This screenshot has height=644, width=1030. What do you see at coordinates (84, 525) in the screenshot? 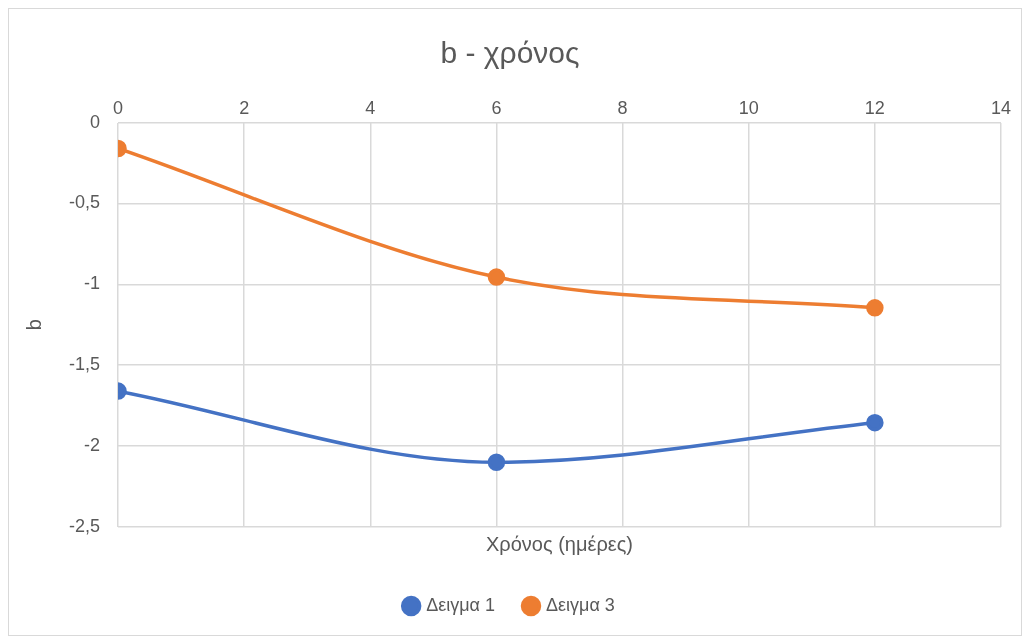
I see `y-tick-label: -2,5` at bounding box center [84, 525].